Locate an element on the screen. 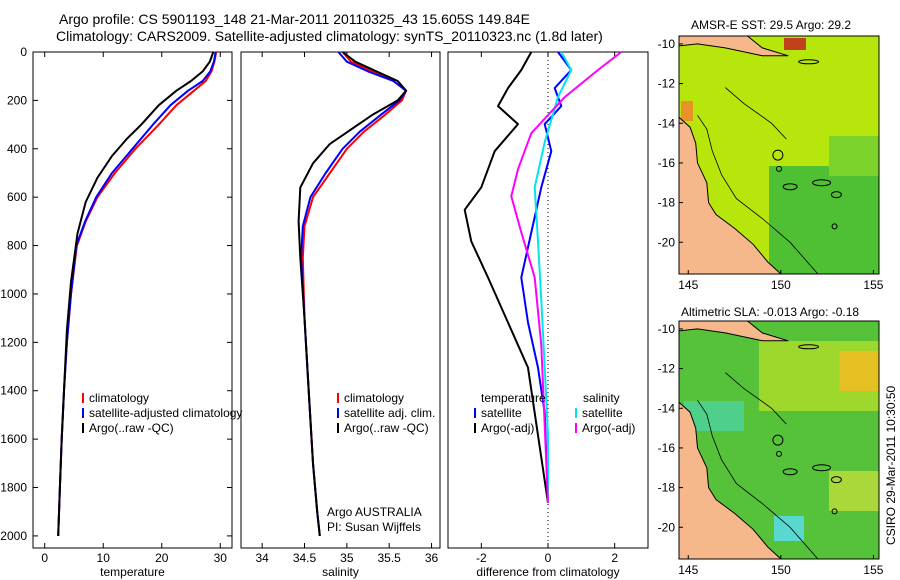 The width and height of the screenshot is (900, 580). legend-header: temperature is located at coordinates (513, 398).